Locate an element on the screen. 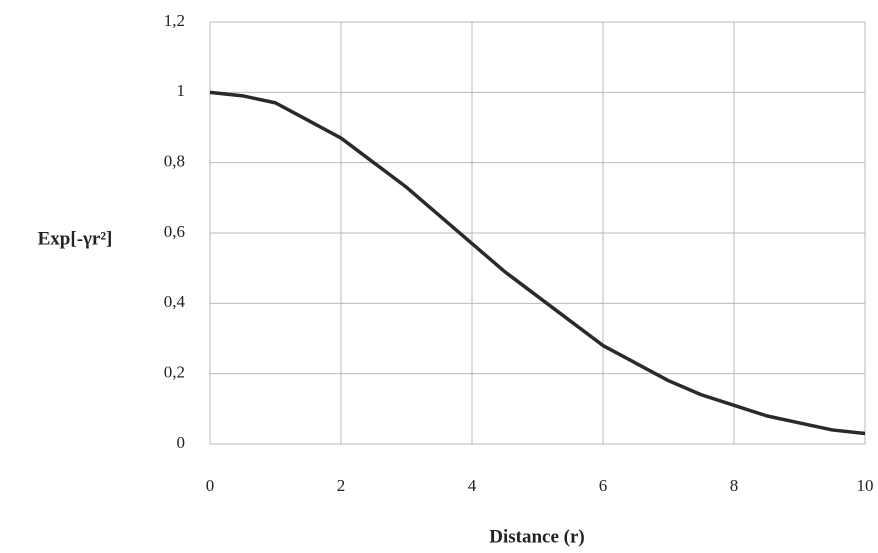 The image size is (878, 553). x-tick-label: 2 is located at coordinates (341, 485).